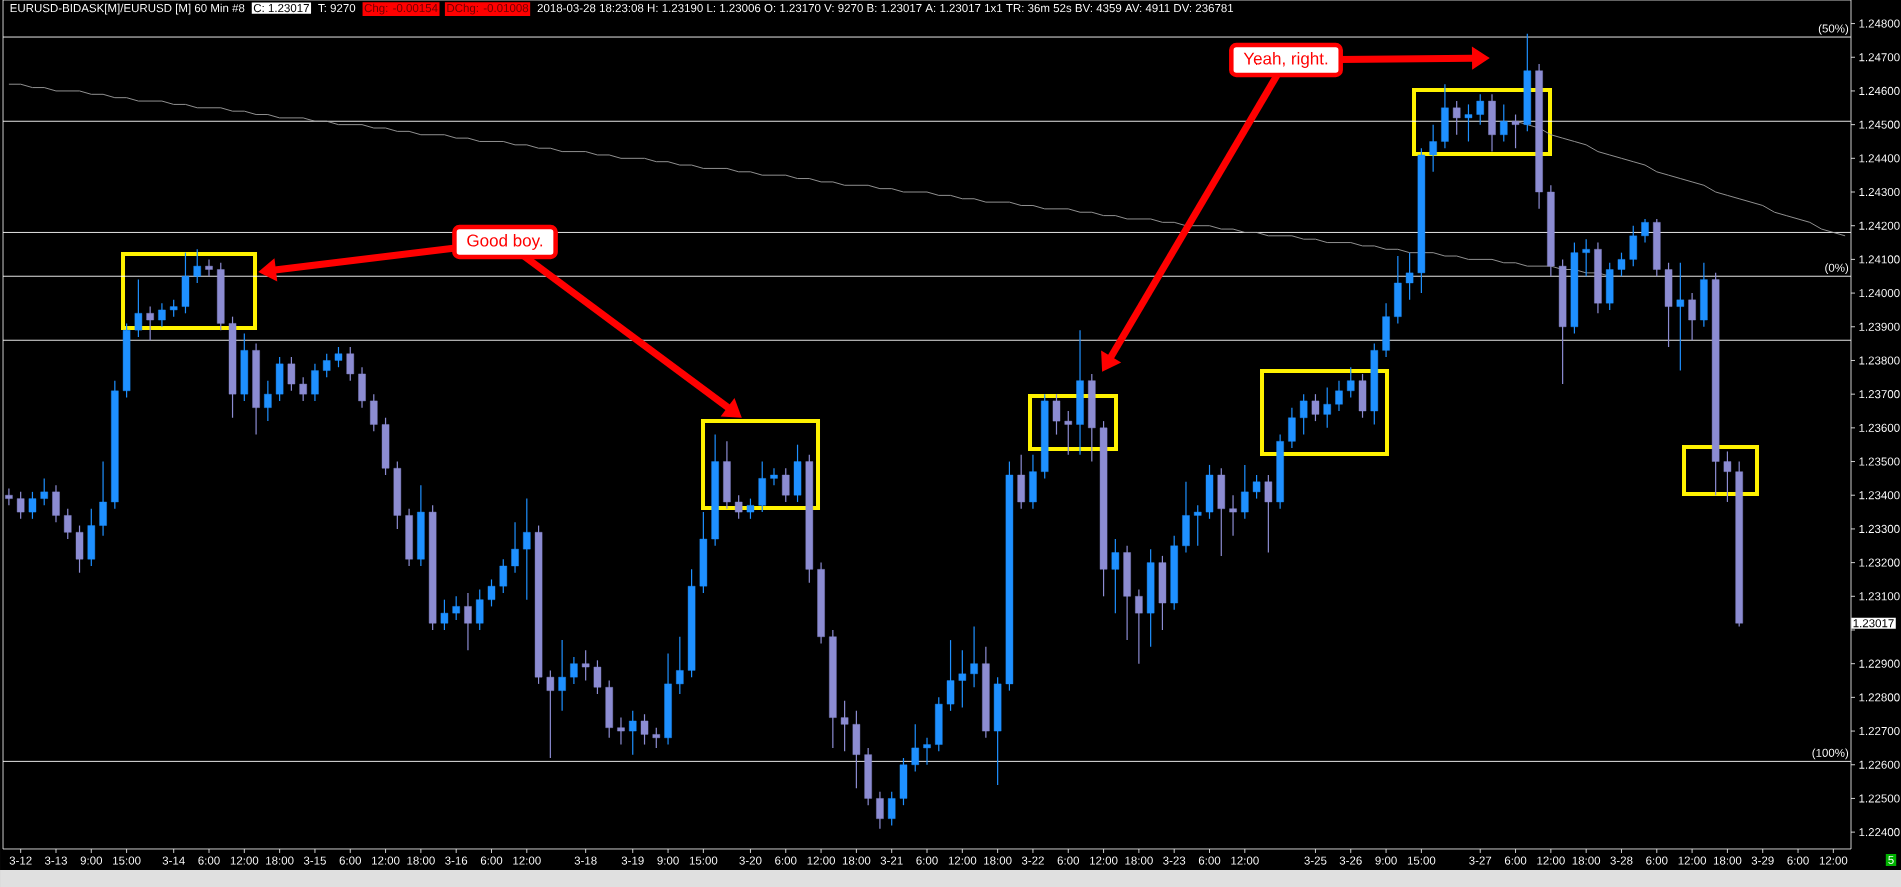 This screenshot has width=1901, height=887. Describe the element at coordinates (1621, 860) in the screenshot. I see `x-tick-label: 3-28` at that location.